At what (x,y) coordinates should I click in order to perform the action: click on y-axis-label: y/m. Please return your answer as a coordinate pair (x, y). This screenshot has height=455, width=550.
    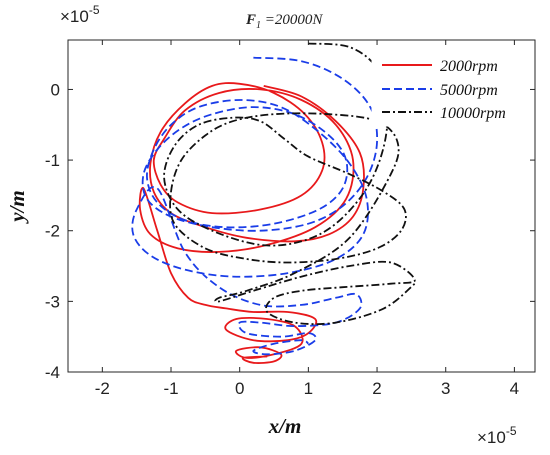
    Looking at the image, I should click on (17, 207).